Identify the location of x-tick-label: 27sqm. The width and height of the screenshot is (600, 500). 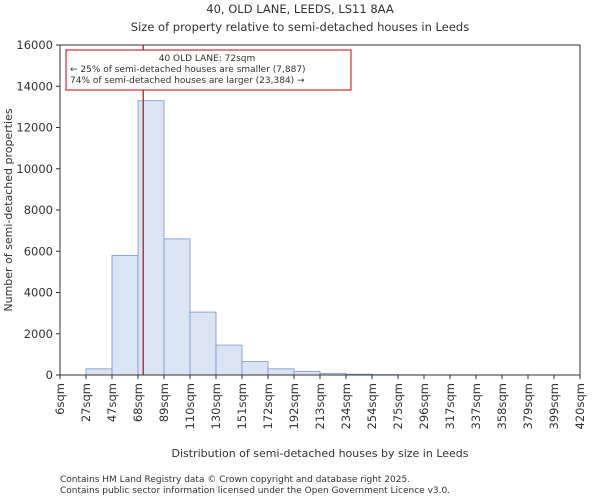
(86, 402).